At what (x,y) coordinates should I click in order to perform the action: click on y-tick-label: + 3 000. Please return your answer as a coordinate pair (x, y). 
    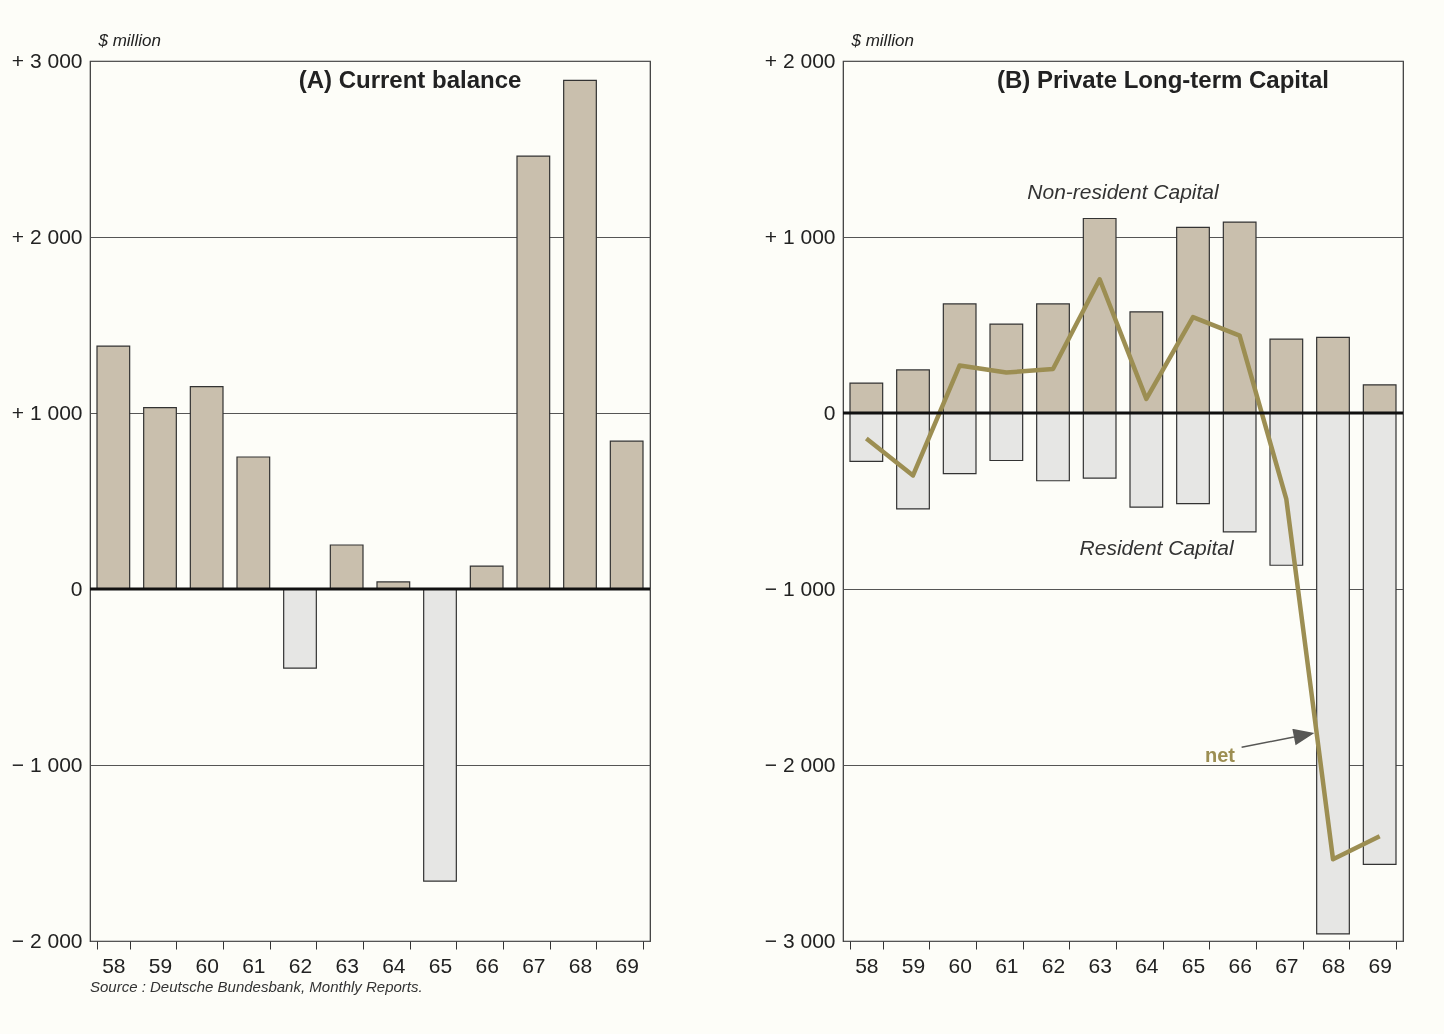
    Looking at the image, I should click on (47, 60).